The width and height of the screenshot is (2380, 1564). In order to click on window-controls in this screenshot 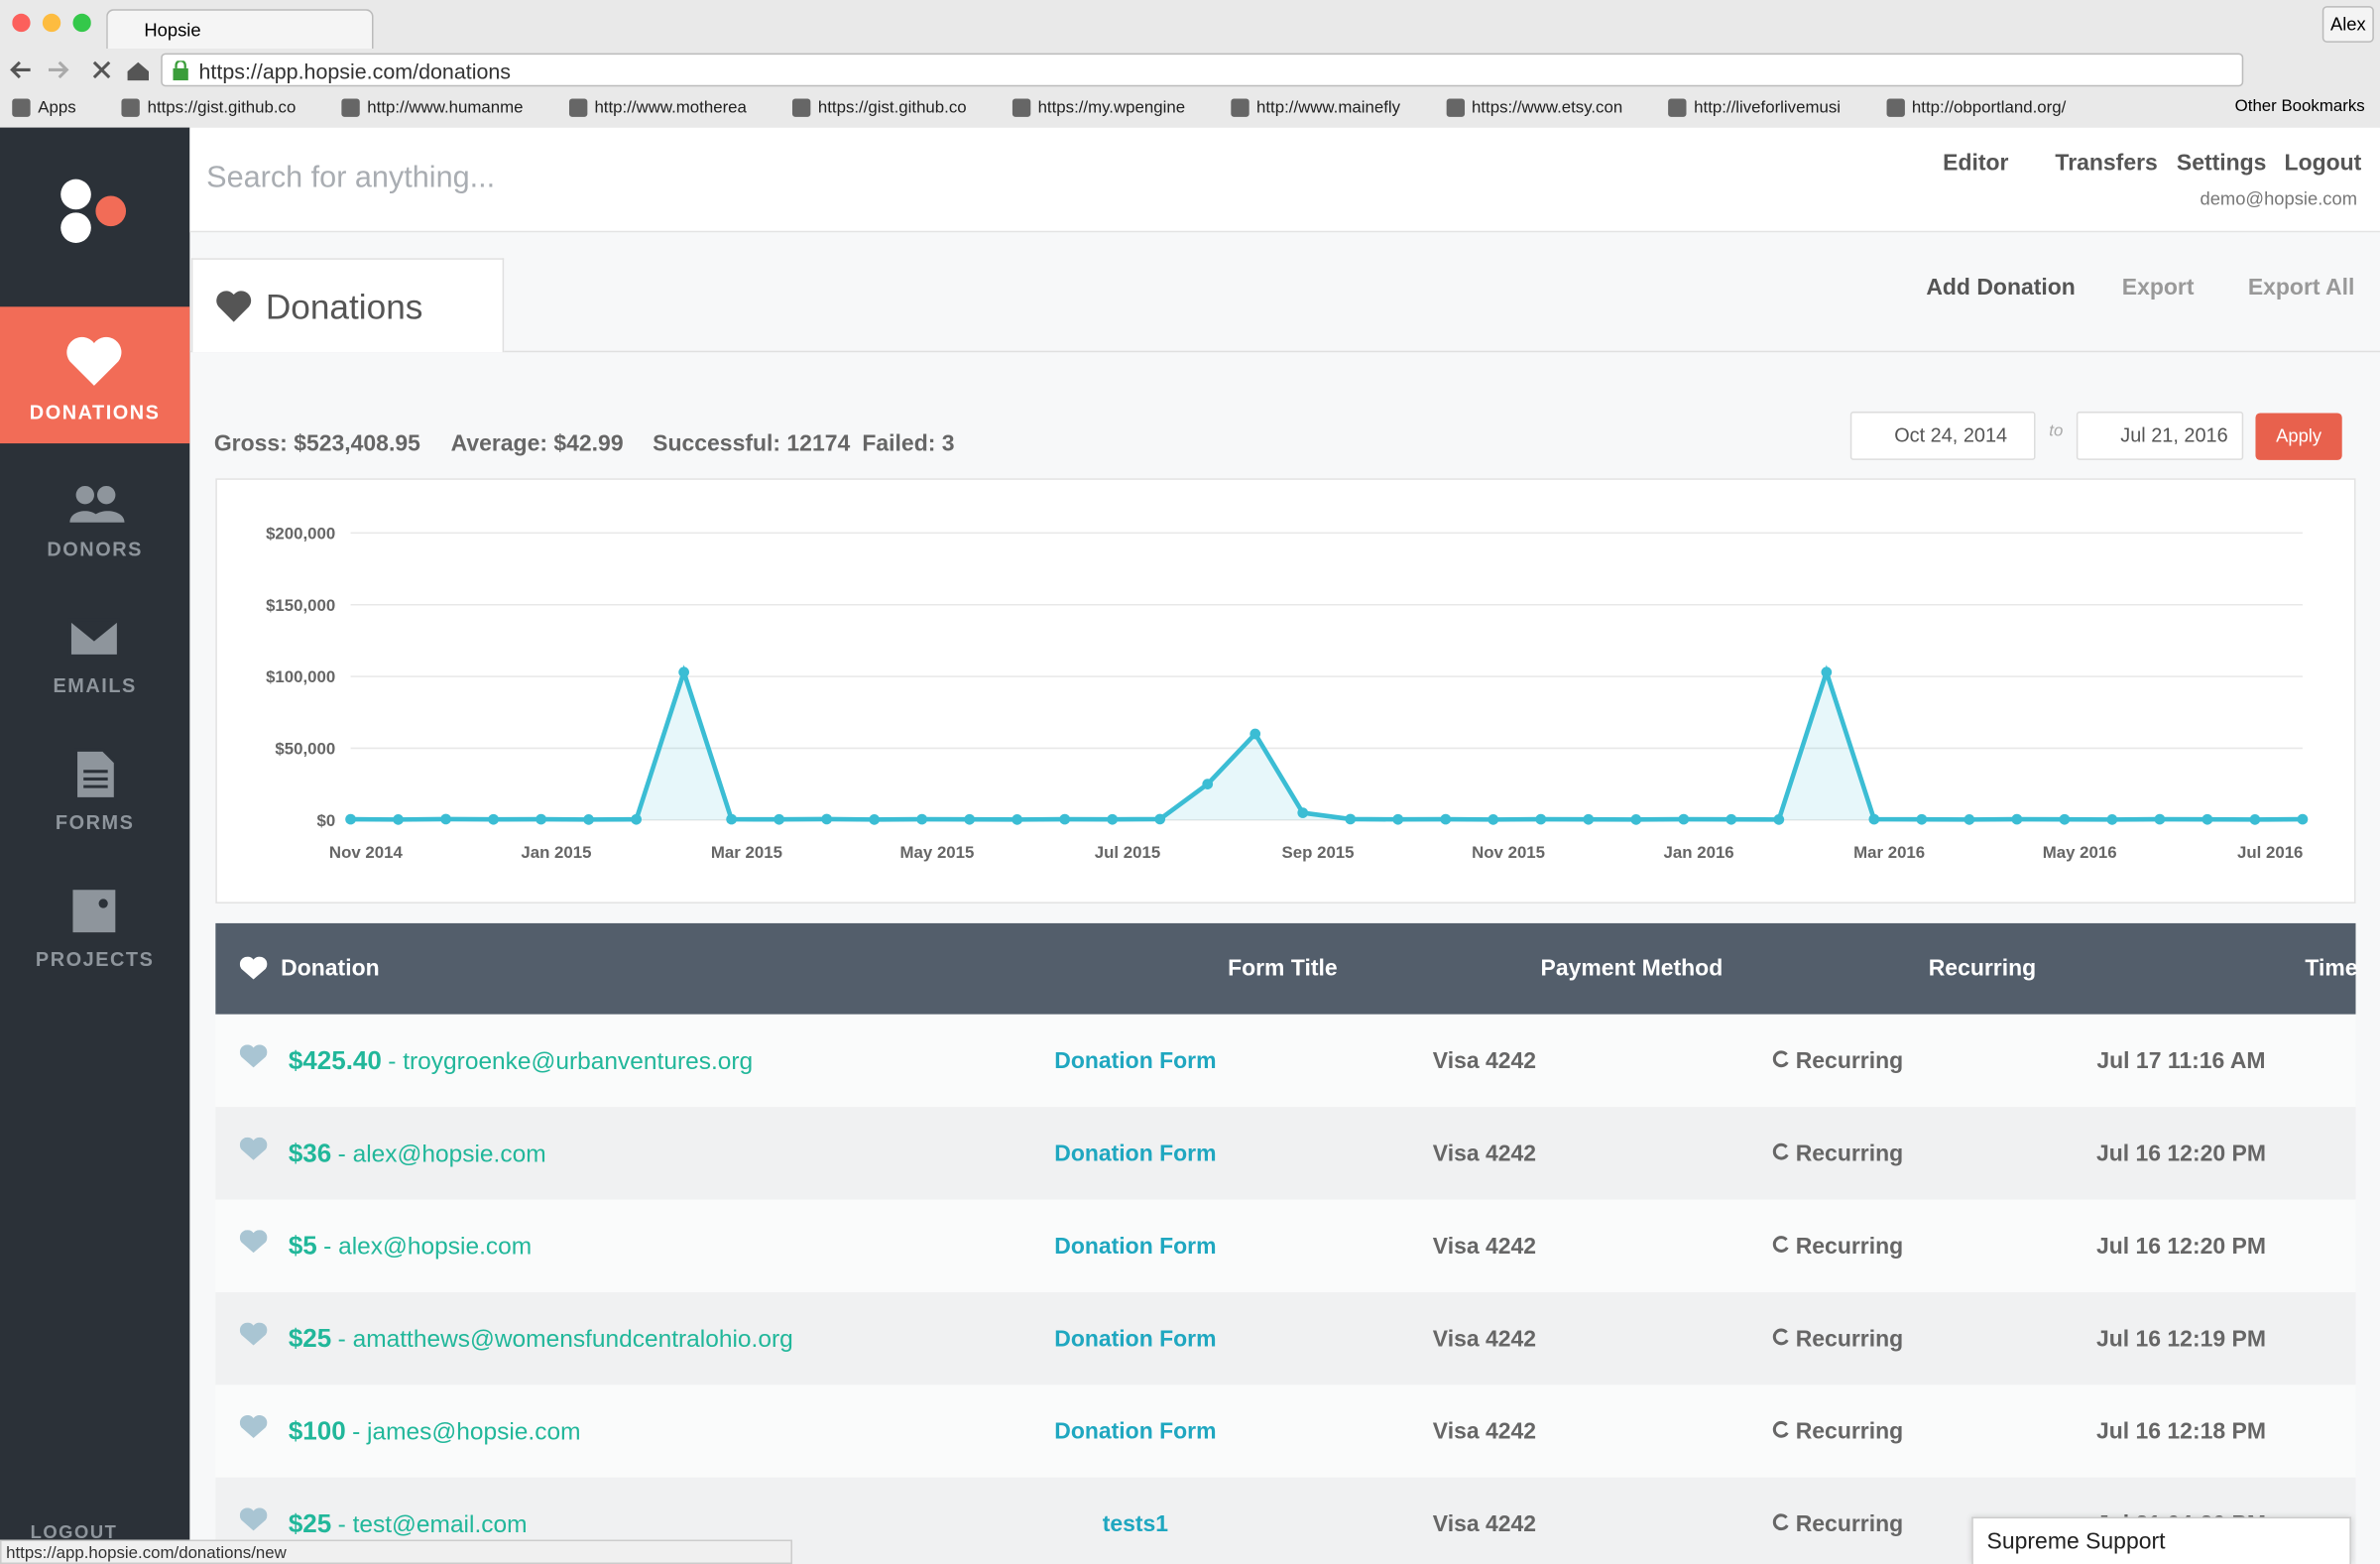, I will do `click(51, 23)`.